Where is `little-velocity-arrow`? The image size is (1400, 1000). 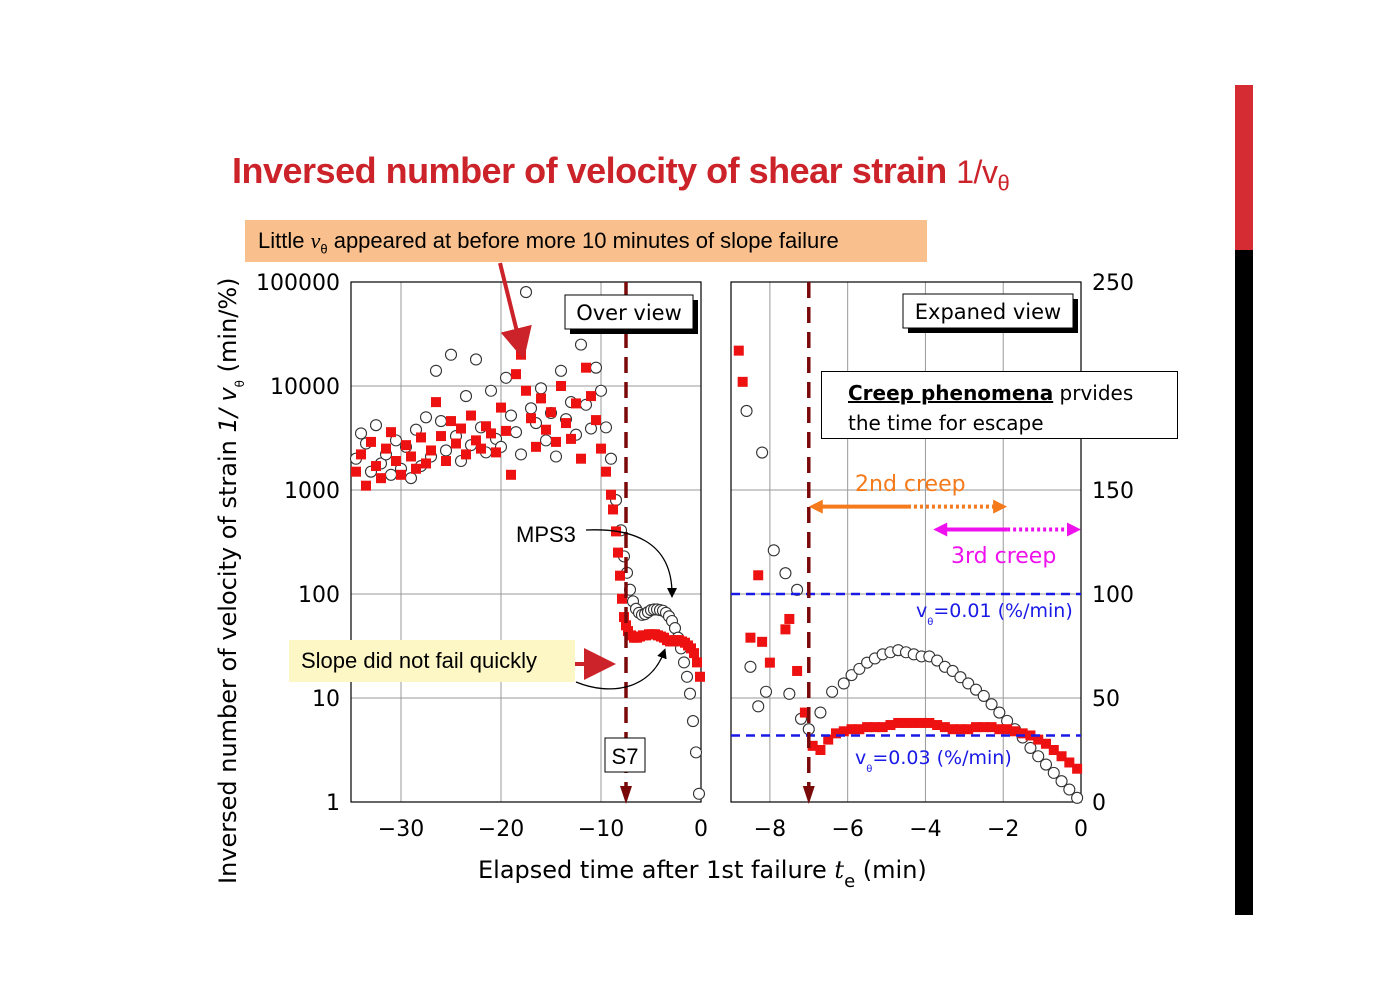 little-velocity-arrow is located at coordinates (515, 311).